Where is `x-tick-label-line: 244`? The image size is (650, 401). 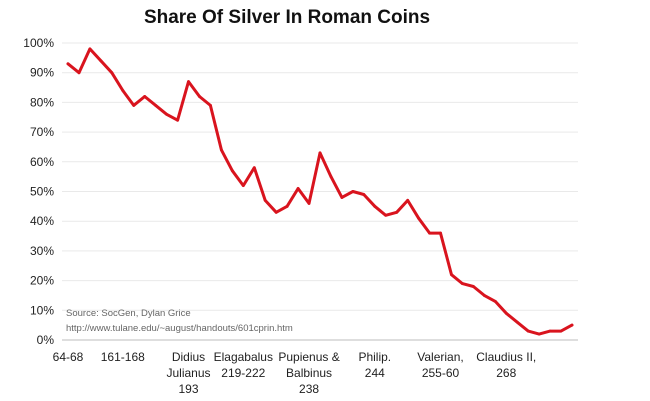
x-tick-label-line: 244 is located at coordinates (375, 373).